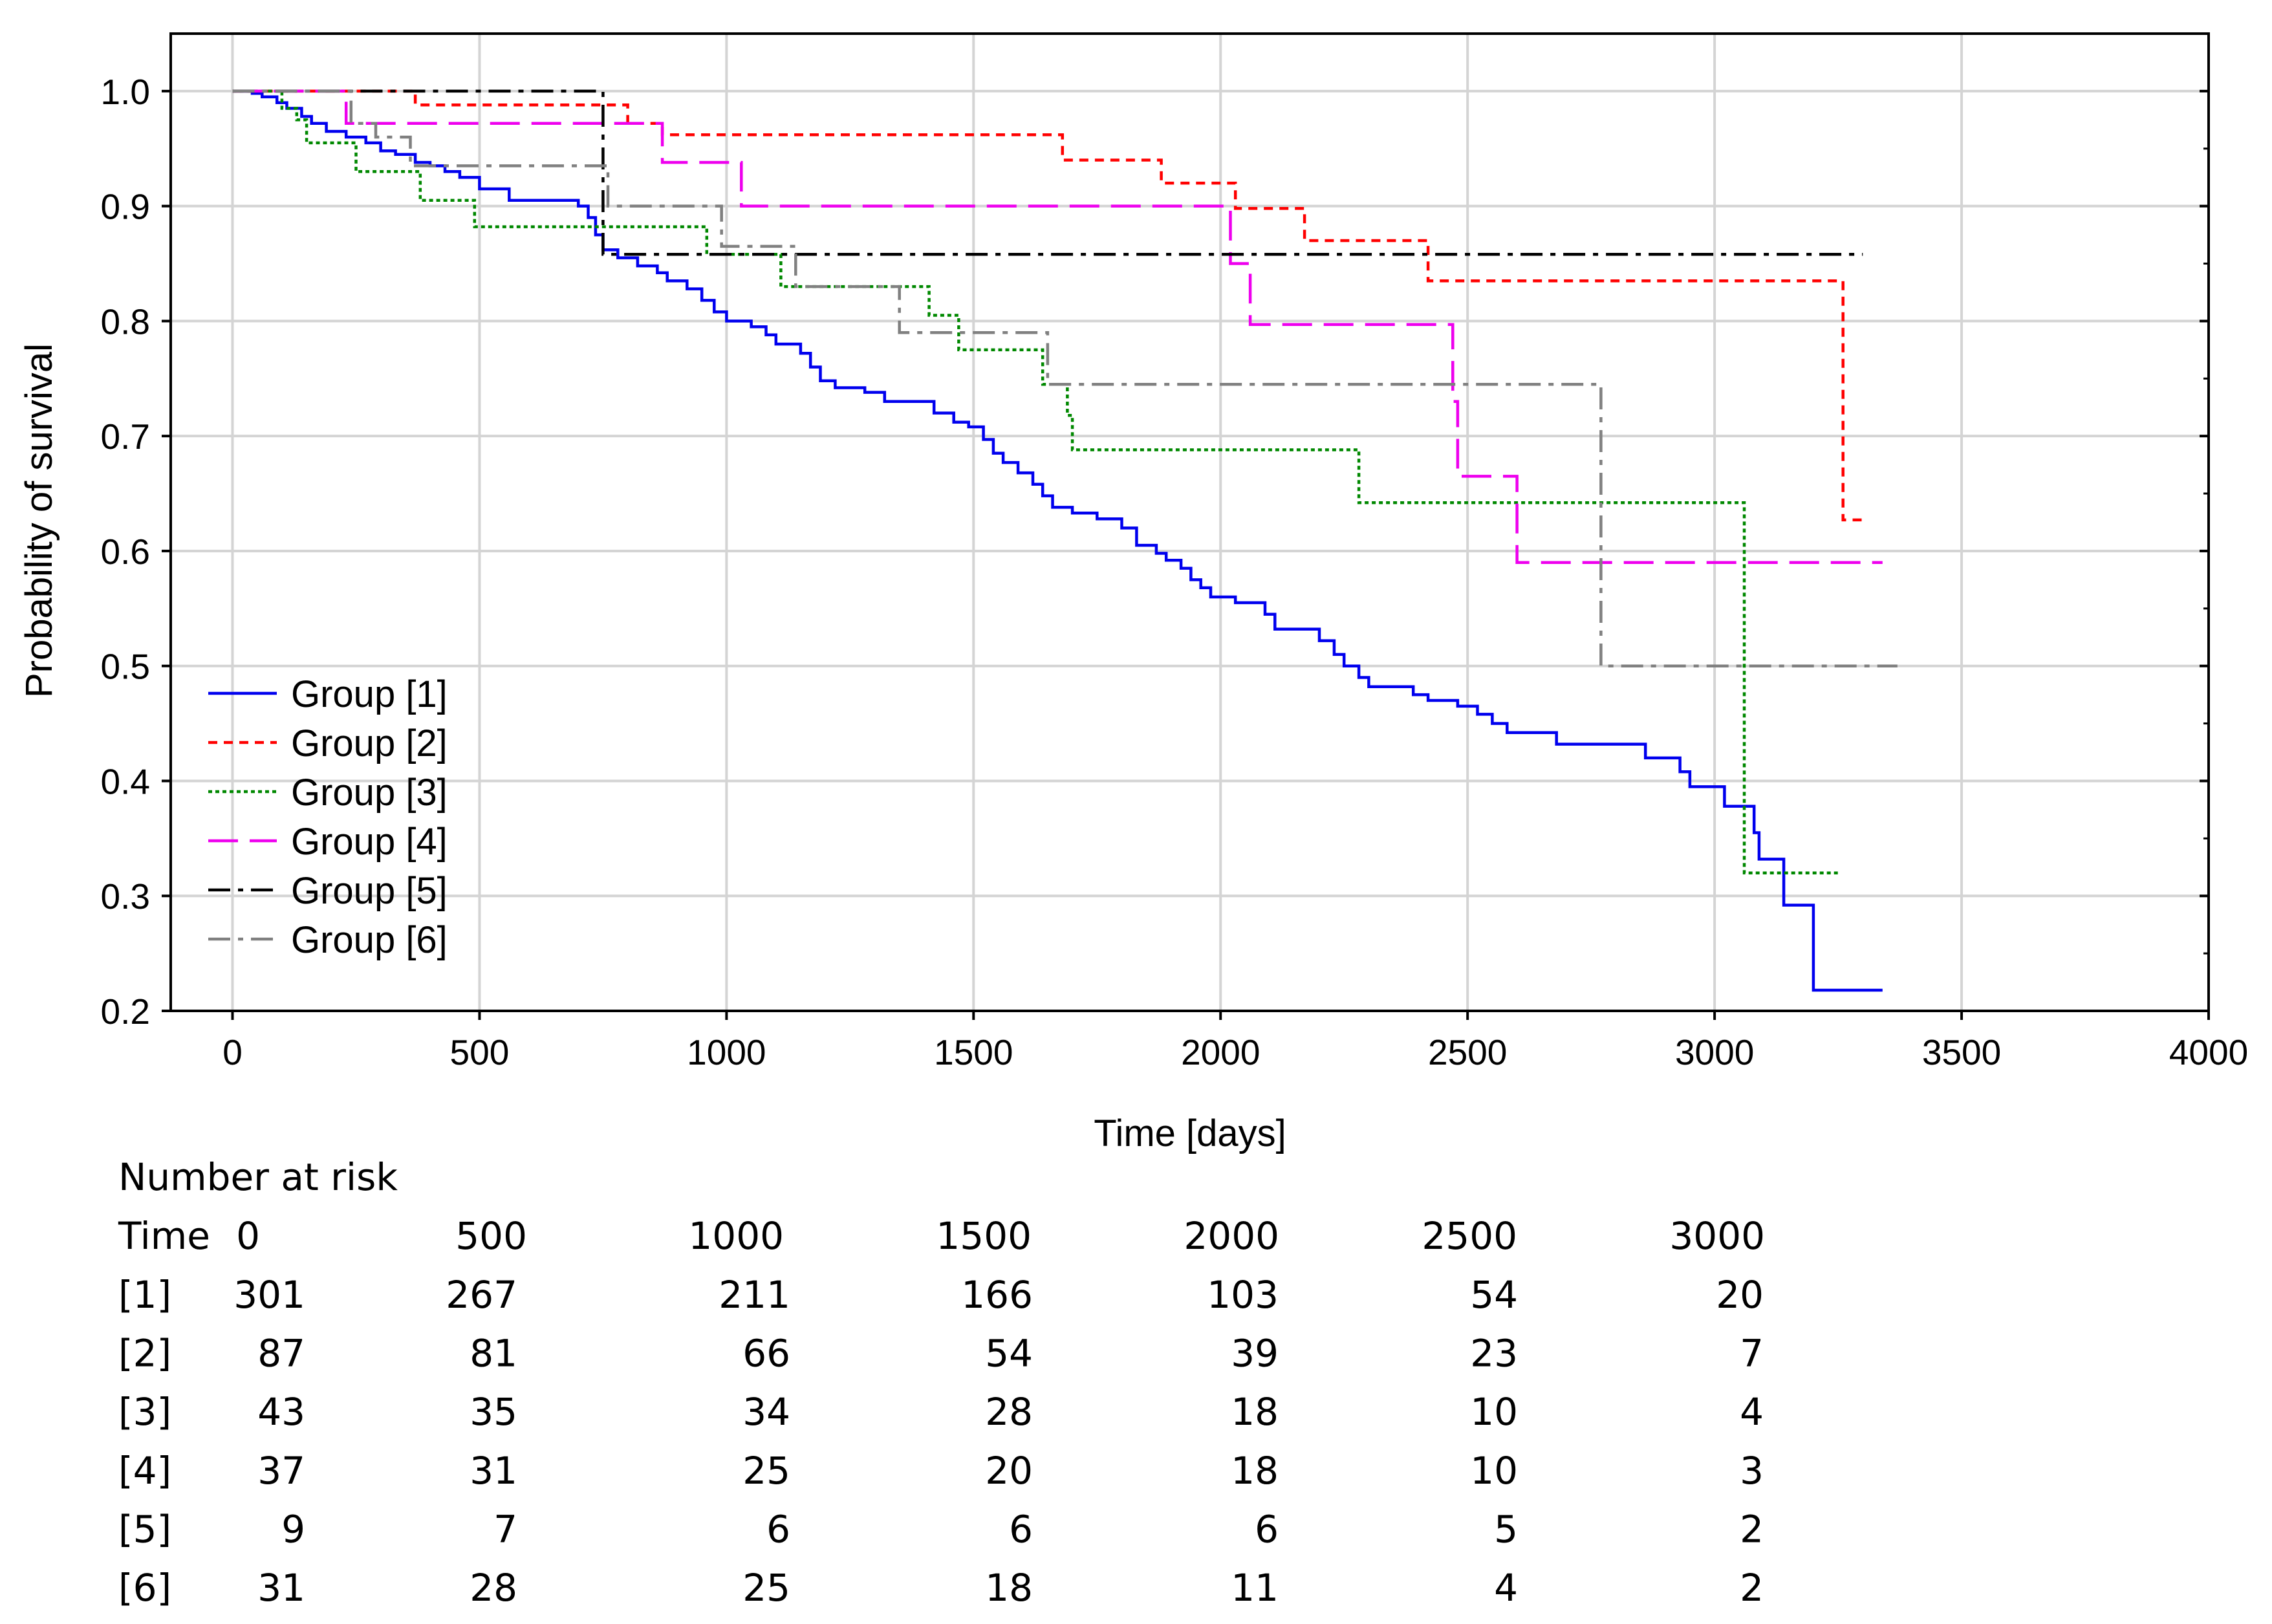  What do you see at coordinates (369, 743) in the screenshot?
I see `legend-label-group-2: Group [2]` at bounding box center [369, 743].